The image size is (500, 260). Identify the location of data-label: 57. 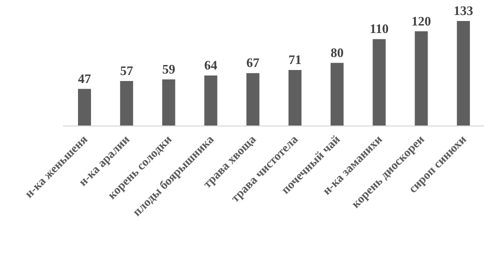
(127, 70).